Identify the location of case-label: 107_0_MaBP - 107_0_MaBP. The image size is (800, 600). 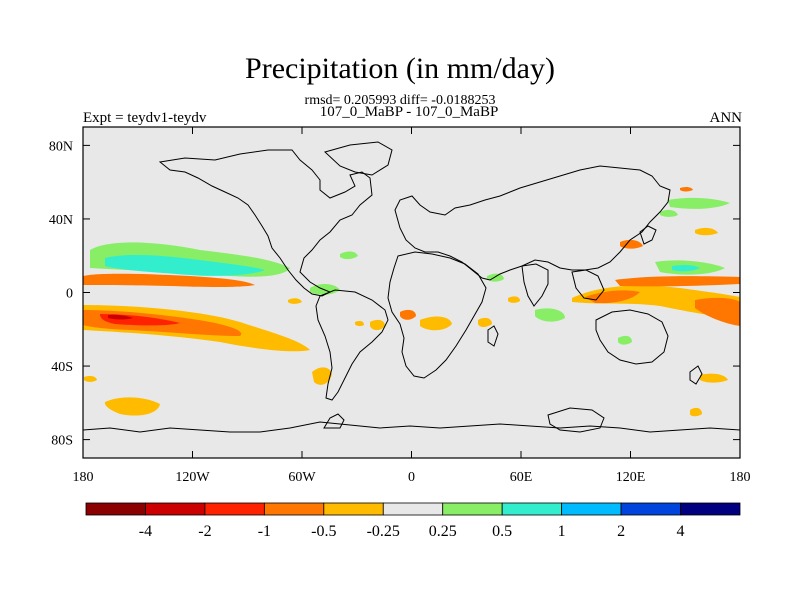
(409, 112).